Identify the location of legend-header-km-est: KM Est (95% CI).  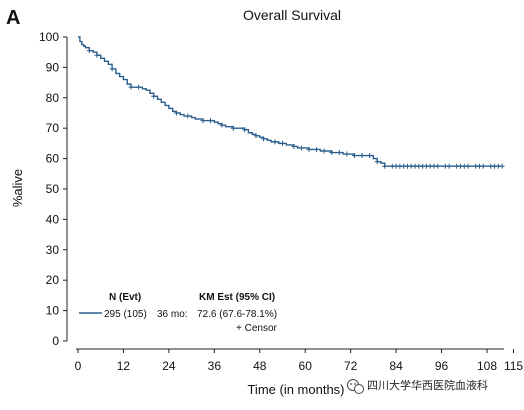
(237, 297).